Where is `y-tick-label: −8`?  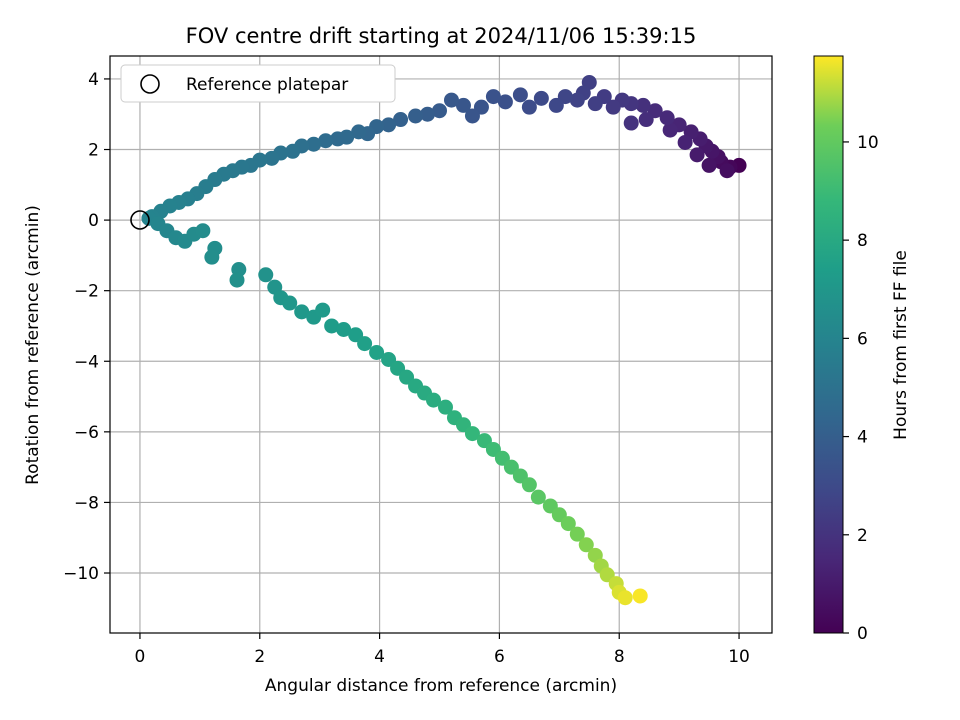
y-tick-label: −8 is located at coordinates (86, 503).